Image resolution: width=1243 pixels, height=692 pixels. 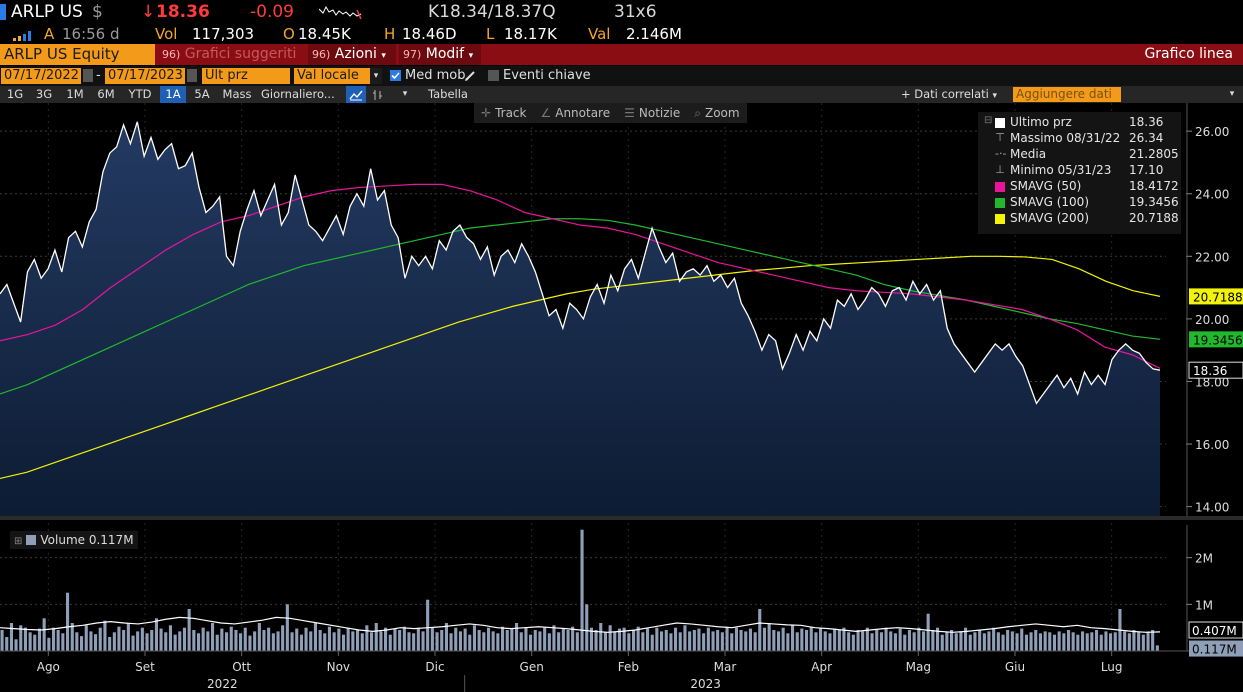 I want to click on pane-divider, so click(x=621, y=518).